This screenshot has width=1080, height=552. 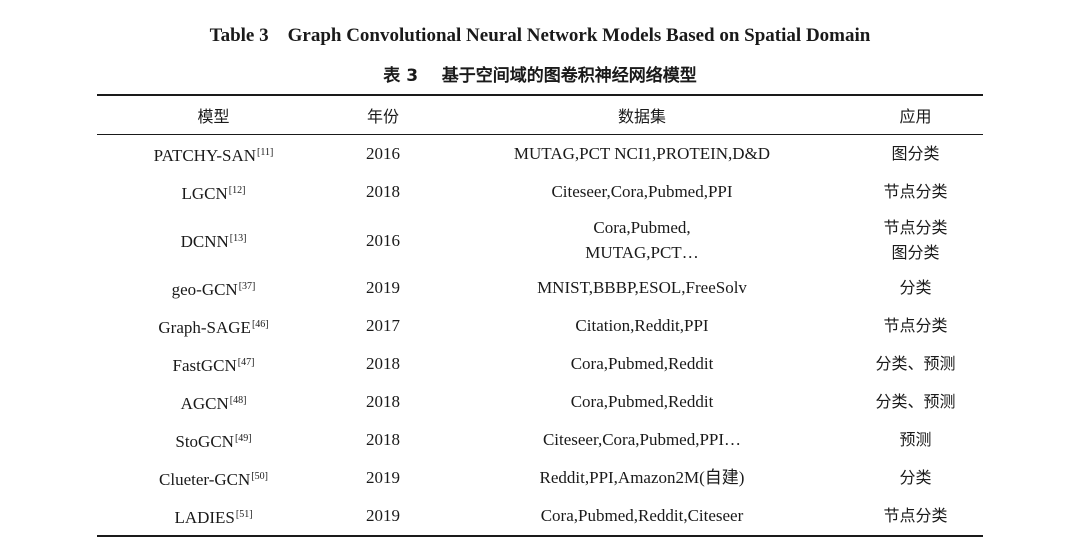 I want to click on model-name: LGCN, so click(x=204, y=193).